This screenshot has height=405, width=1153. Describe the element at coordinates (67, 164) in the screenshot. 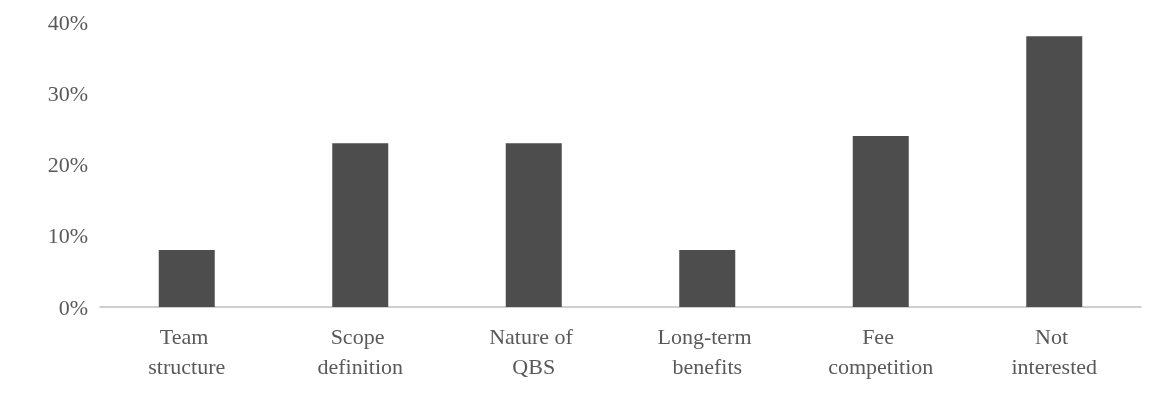

I see `y-tick-label: 20%` at that location.